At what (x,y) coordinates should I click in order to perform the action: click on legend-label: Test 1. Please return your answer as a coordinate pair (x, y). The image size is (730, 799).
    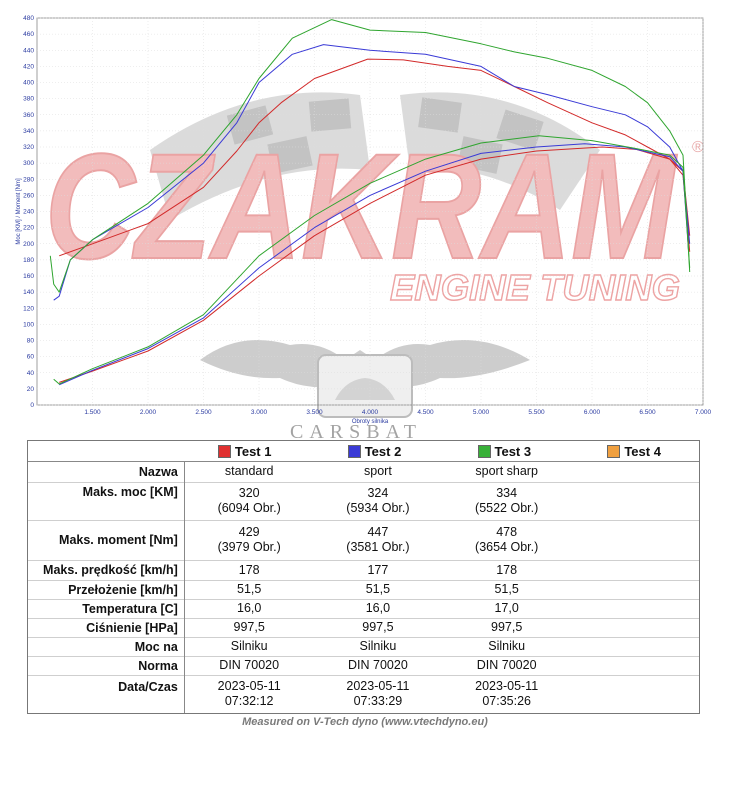
    Looking at the image, I should click on (253, 451).